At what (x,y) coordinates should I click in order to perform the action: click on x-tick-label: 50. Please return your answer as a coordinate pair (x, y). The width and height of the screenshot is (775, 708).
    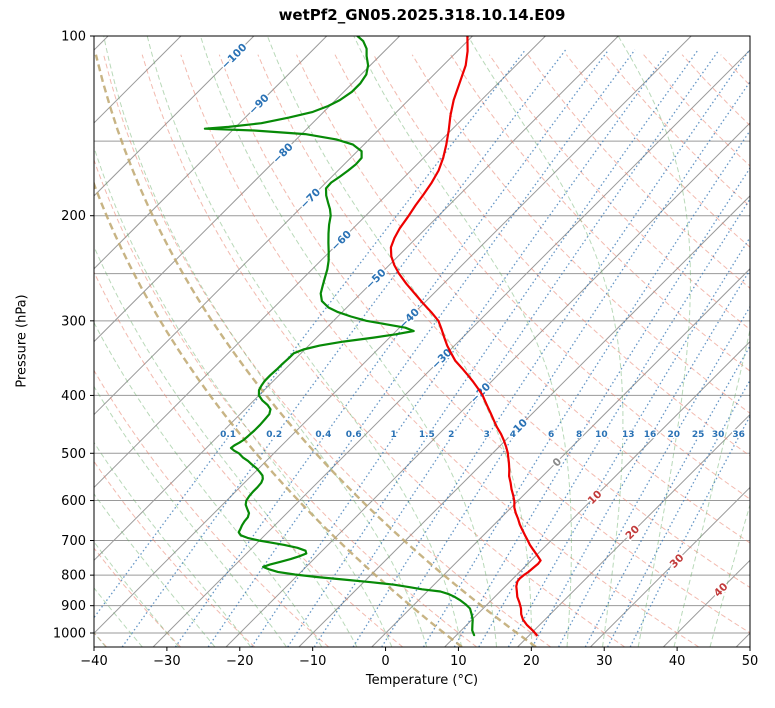
    Looking at the image, I should click on (750, 661).